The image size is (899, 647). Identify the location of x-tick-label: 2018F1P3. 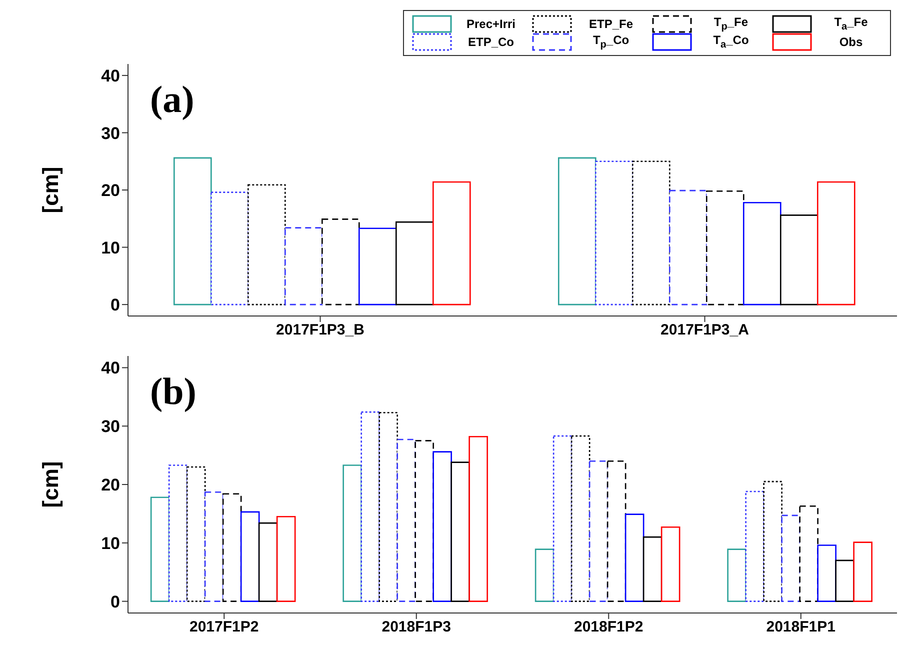
(416, 627).